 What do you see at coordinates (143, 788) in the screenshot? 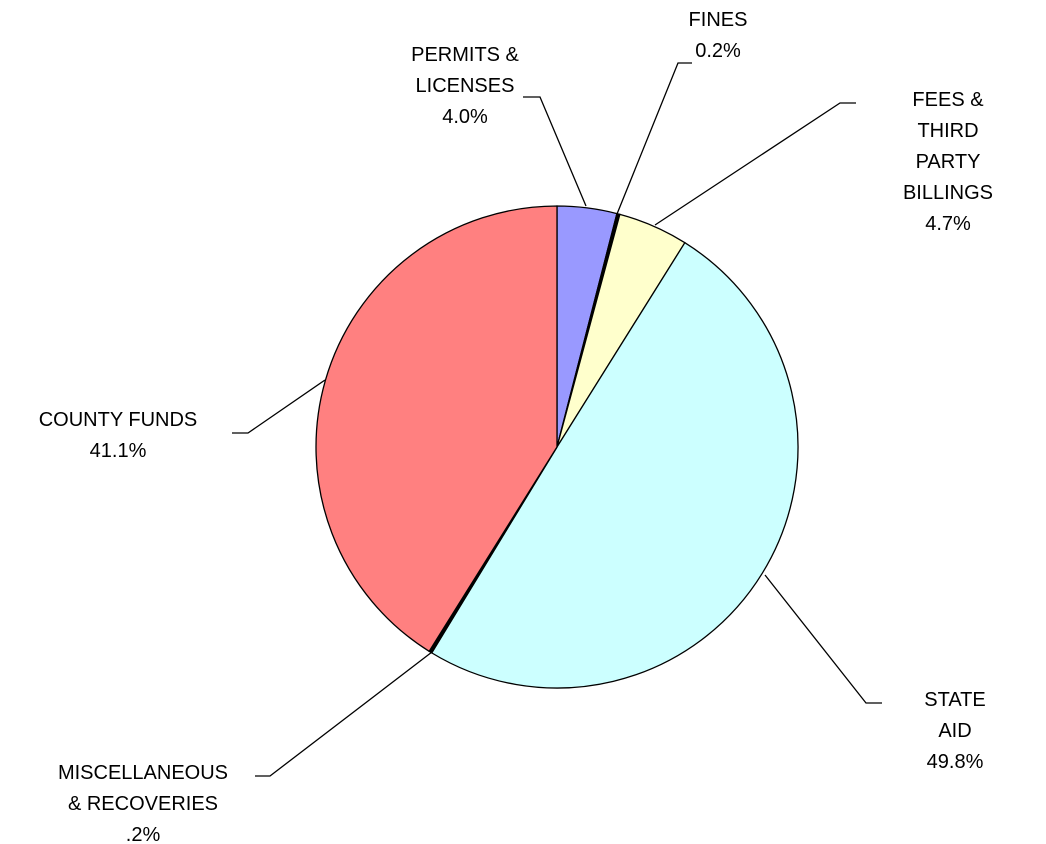
I see `category-label: MISCELLANEOUS & RECOVERIES` at bounding box center [143, 788].